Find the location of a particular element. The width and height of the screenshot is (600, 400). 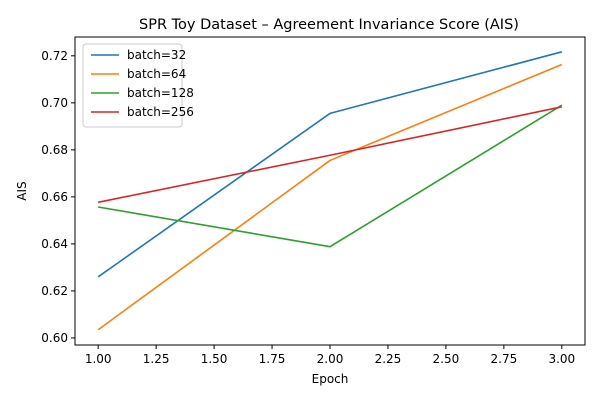

legend-box is located at coordinates (132, 85).